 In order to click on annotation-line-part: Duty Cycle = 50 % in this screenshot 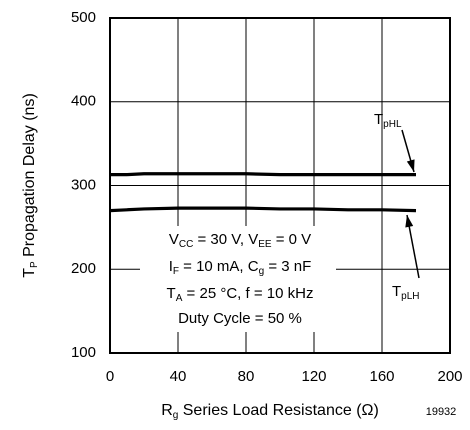, I will do `click(240, 318)`.